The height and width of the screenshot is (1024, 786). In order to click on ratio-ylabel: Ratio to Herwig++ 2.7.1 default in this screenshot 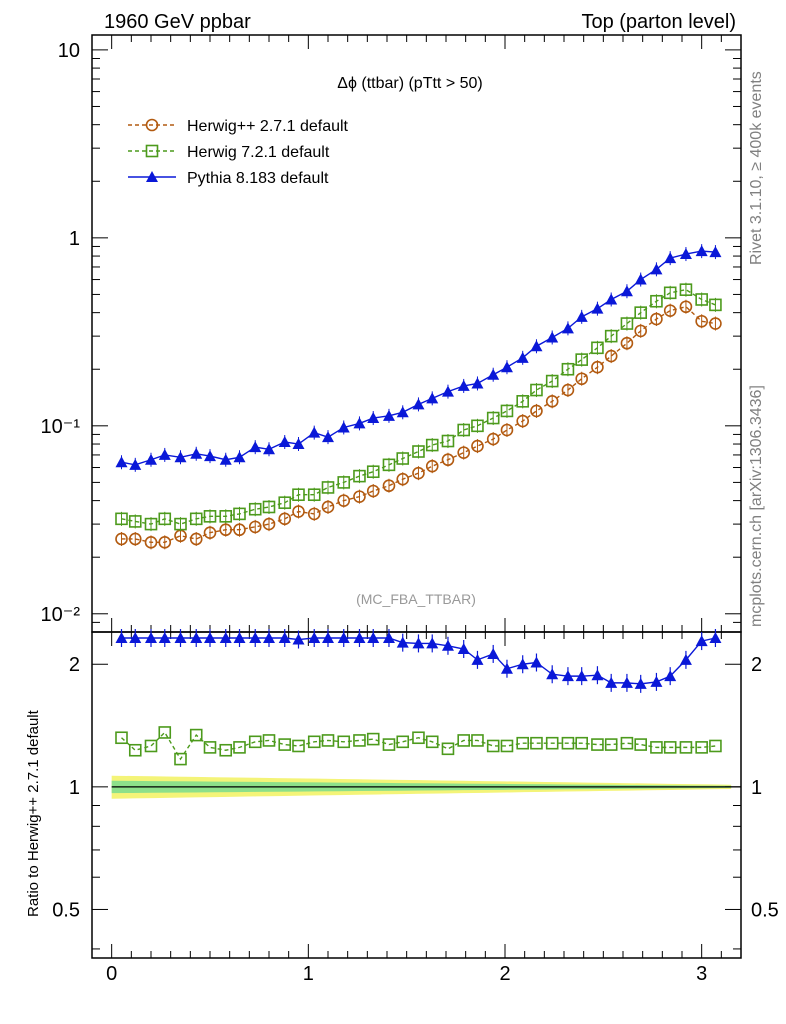, I will do `click(33, 813)`.